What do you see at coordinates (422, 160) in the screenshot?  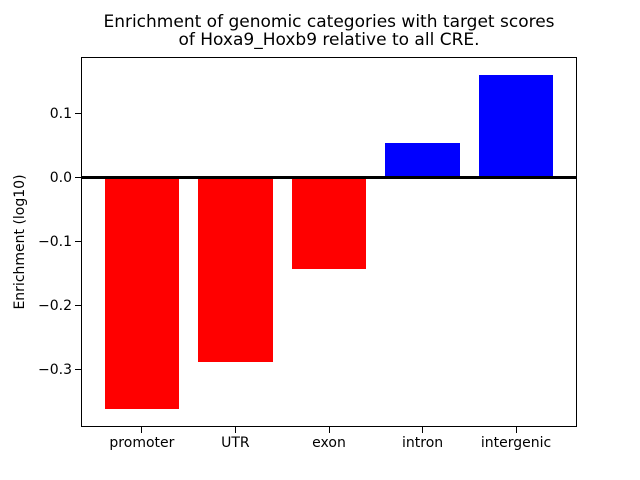 I see `bar-intron` at bounding box center [422, 160].